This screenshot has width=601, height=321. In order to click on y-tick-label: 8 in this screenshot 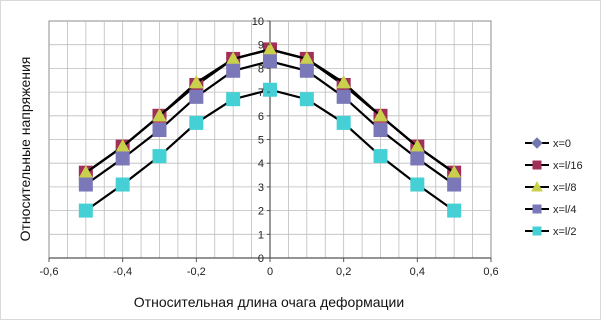, I will do `click(261, 69)`.